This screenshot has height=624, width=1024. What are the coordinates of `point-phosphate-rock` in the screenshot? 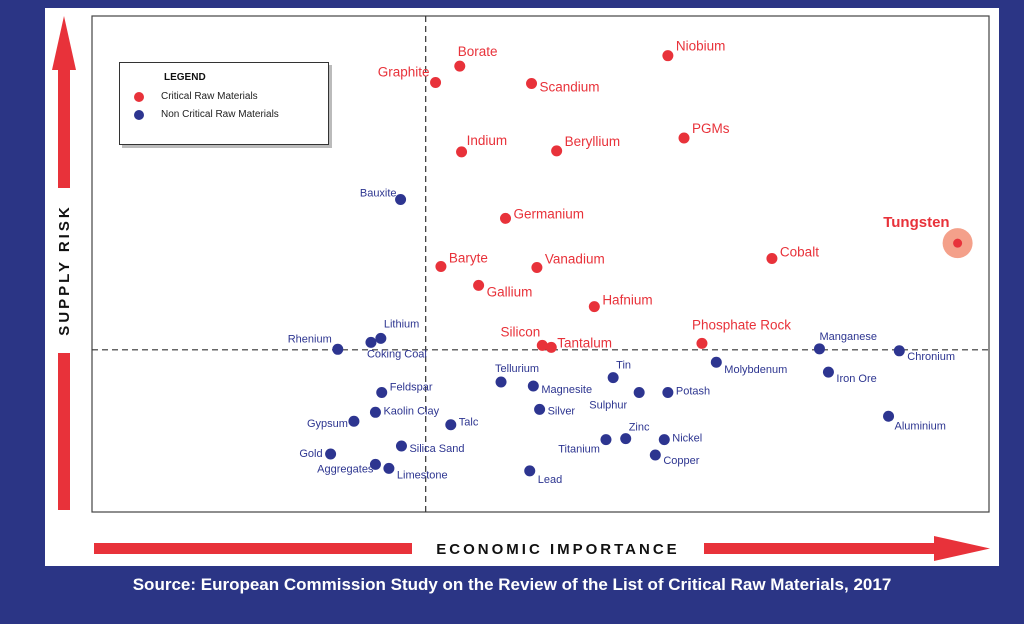 It's located at (702, 343).